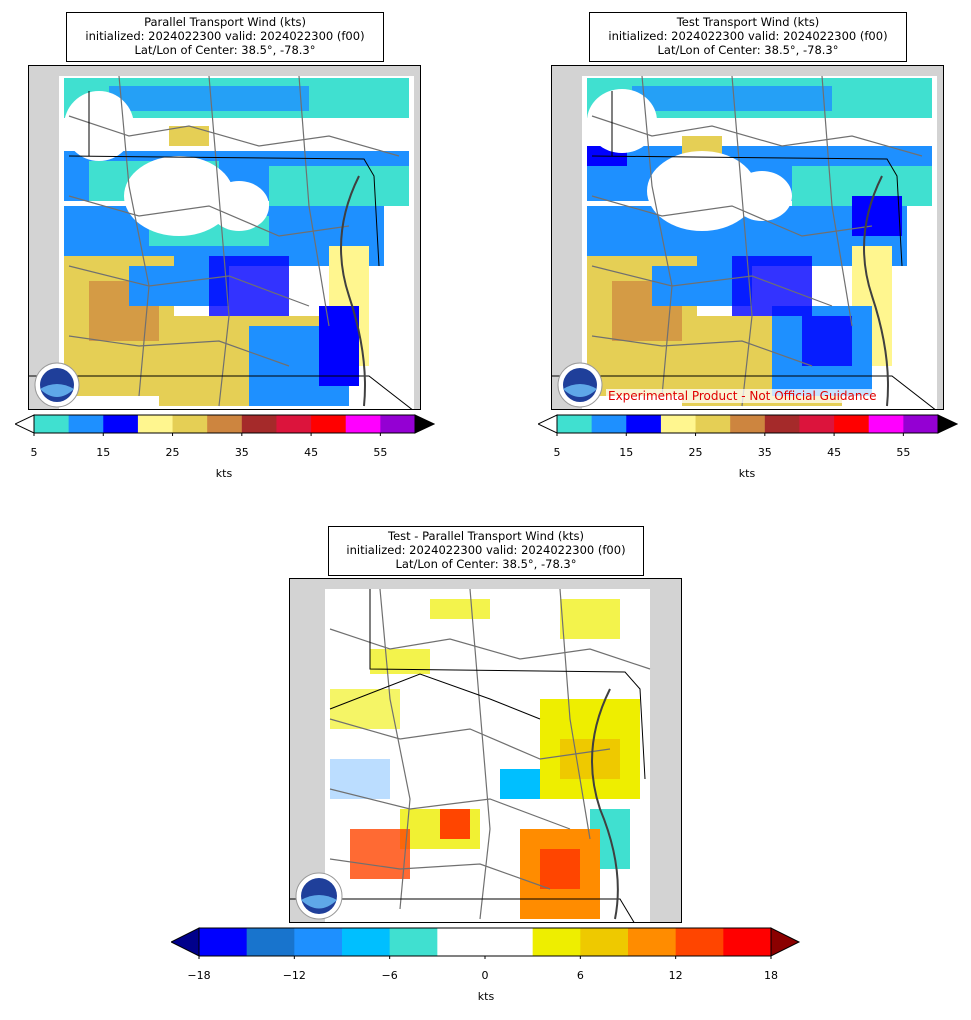 This screenshot has width=971, height=1020. Describe the element at coordinates (225, 50) in the screenshot. I see `panel-1-title-line-3: Lat/Lon of Center: 38.5°, -78.3°` at that location.